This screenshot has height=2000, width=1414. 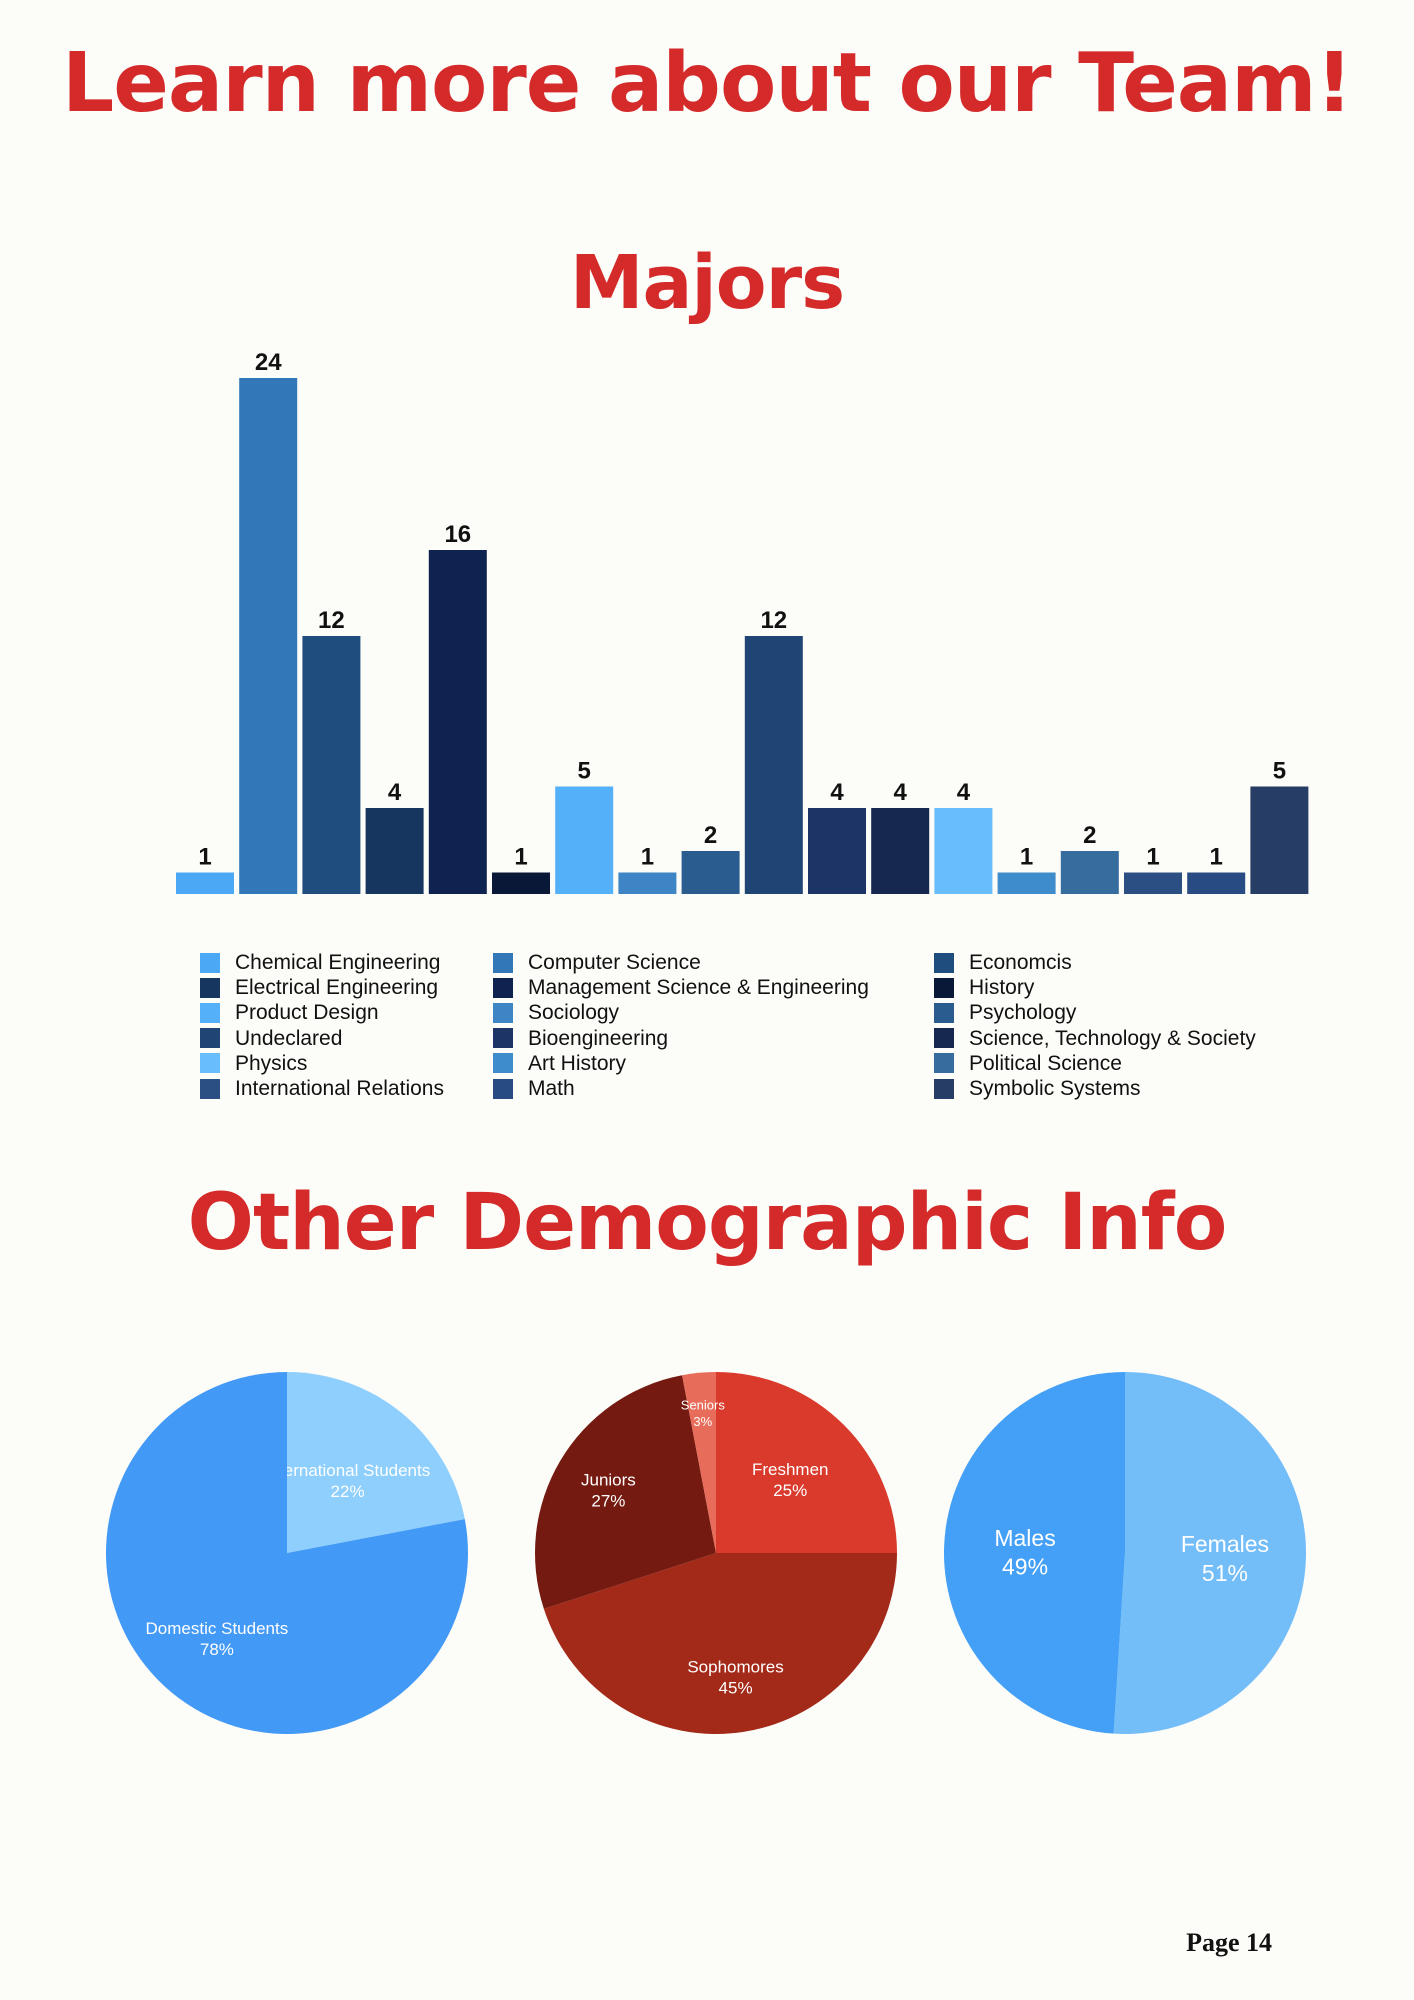 What do you see at coordinates (625, 1492) in the screenshot?
I see `pie-slice-juniors` at bounding box center [625, 1492].